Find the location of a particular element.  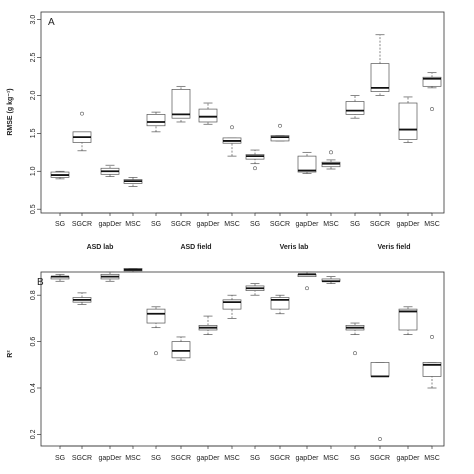

y-tick-label: 0.2 is located at coordinates (33, 434).